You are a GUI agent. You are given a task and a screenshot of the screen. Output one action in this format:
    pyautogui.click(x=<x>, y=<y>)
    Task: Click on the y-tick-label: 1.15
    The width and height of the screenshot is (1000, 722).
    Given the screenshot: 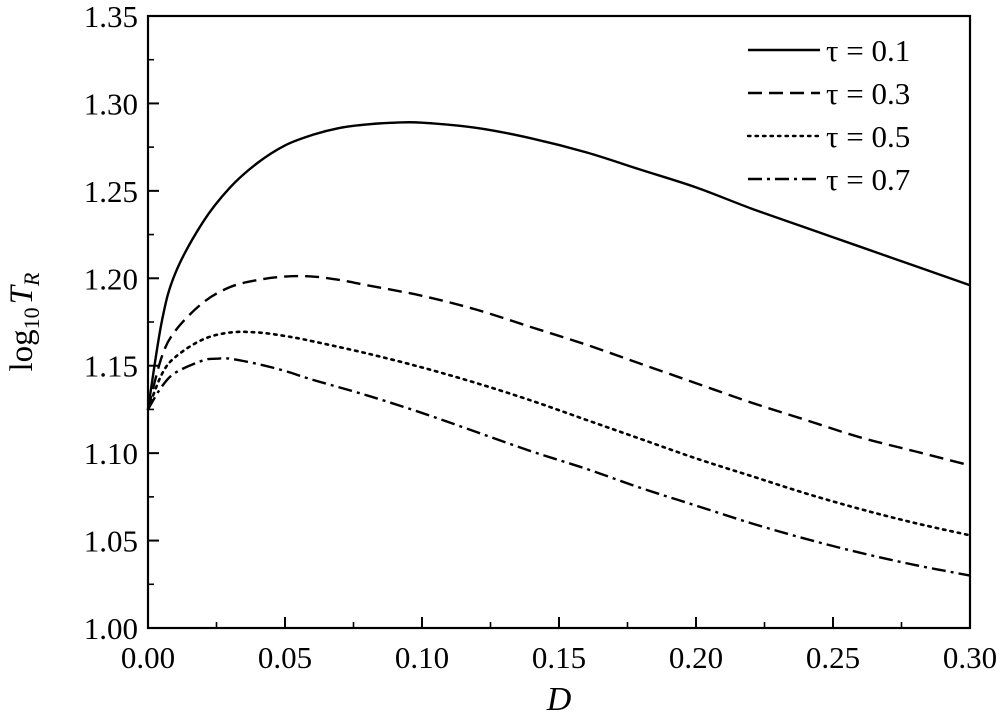 What is the action you would take?
    pyautogui.click(x=111, y=366)
    